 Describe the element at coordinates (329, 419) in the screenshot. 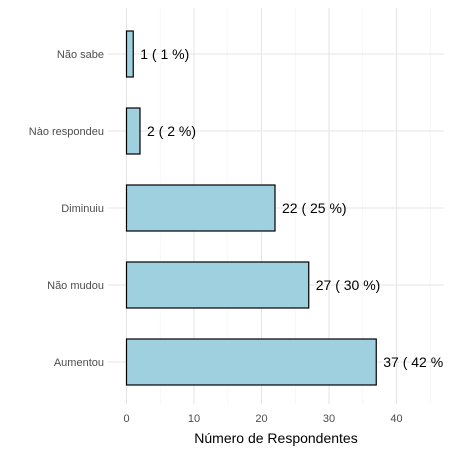

I see `x-tick-label: 30` at that location.